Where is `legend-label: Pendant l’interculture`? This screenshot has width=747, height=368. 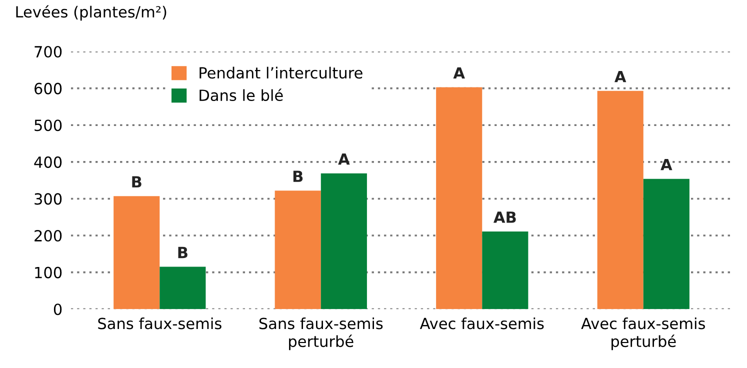
legend-label: Pendant l’interculture is located at coordinates (281, 72).